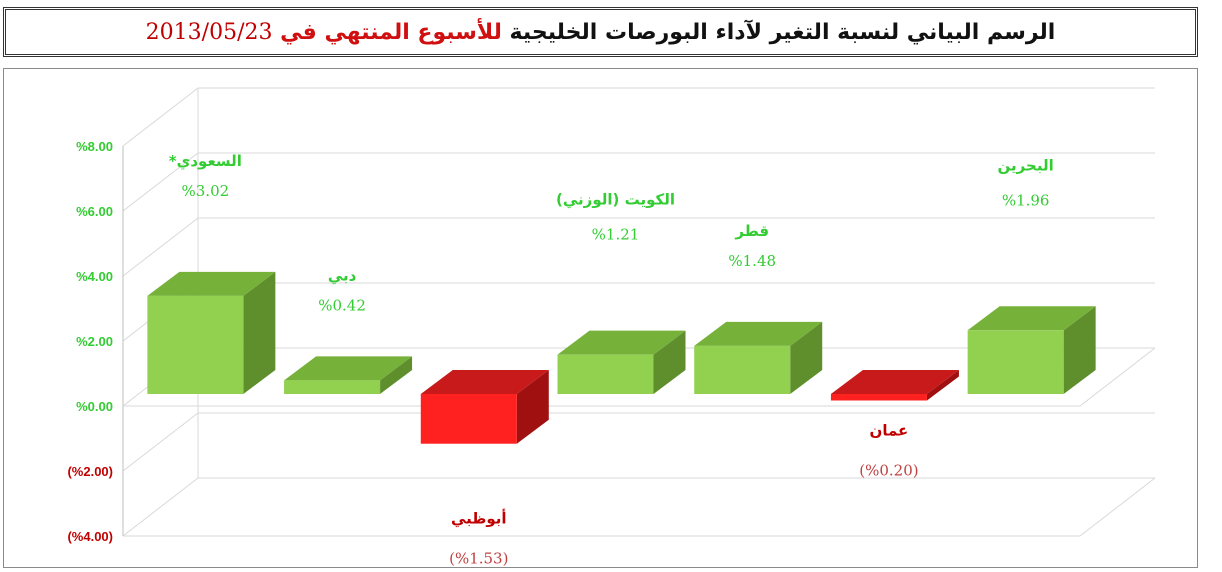  I want to click on y-tick-label: %0.00, so click(94, 406).